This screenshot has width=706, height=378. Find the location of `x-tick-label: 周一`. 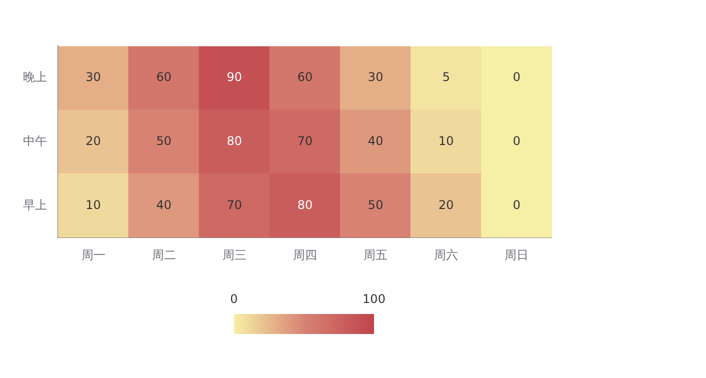

x-tick-label: 周一 is located at coordinates (93, 255).